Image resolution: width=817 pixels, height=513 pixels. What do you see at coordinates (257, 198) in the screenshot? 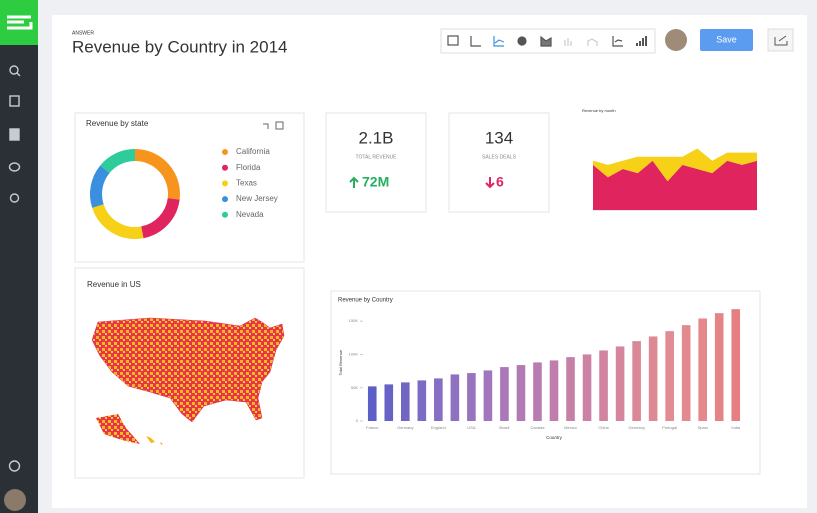
I see `legend-label: New Jersey` at bounding box center [257, 198].